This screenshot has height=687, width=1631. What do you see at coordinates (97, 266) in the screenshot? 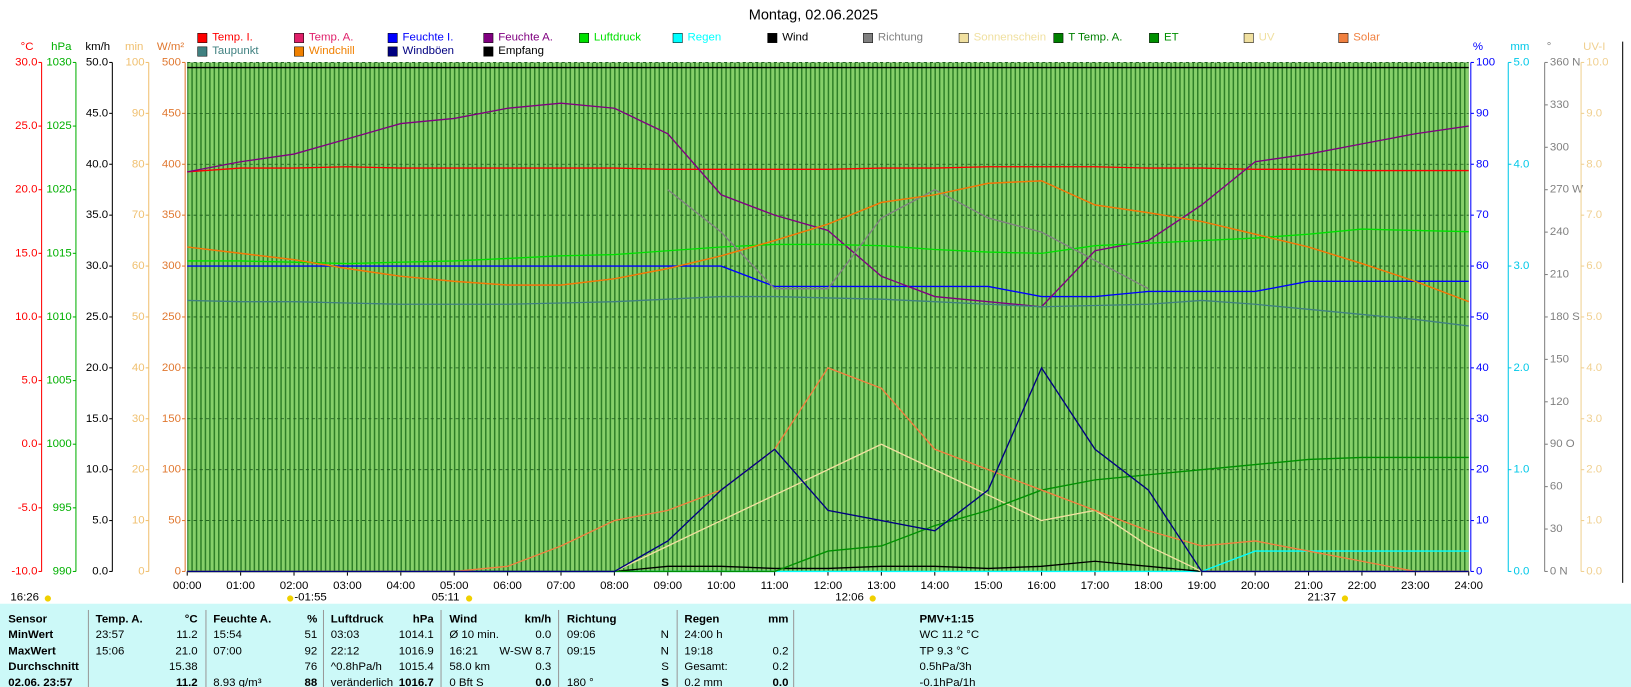
I see `tick-label: 30.0` at bounding box center [97, 266].